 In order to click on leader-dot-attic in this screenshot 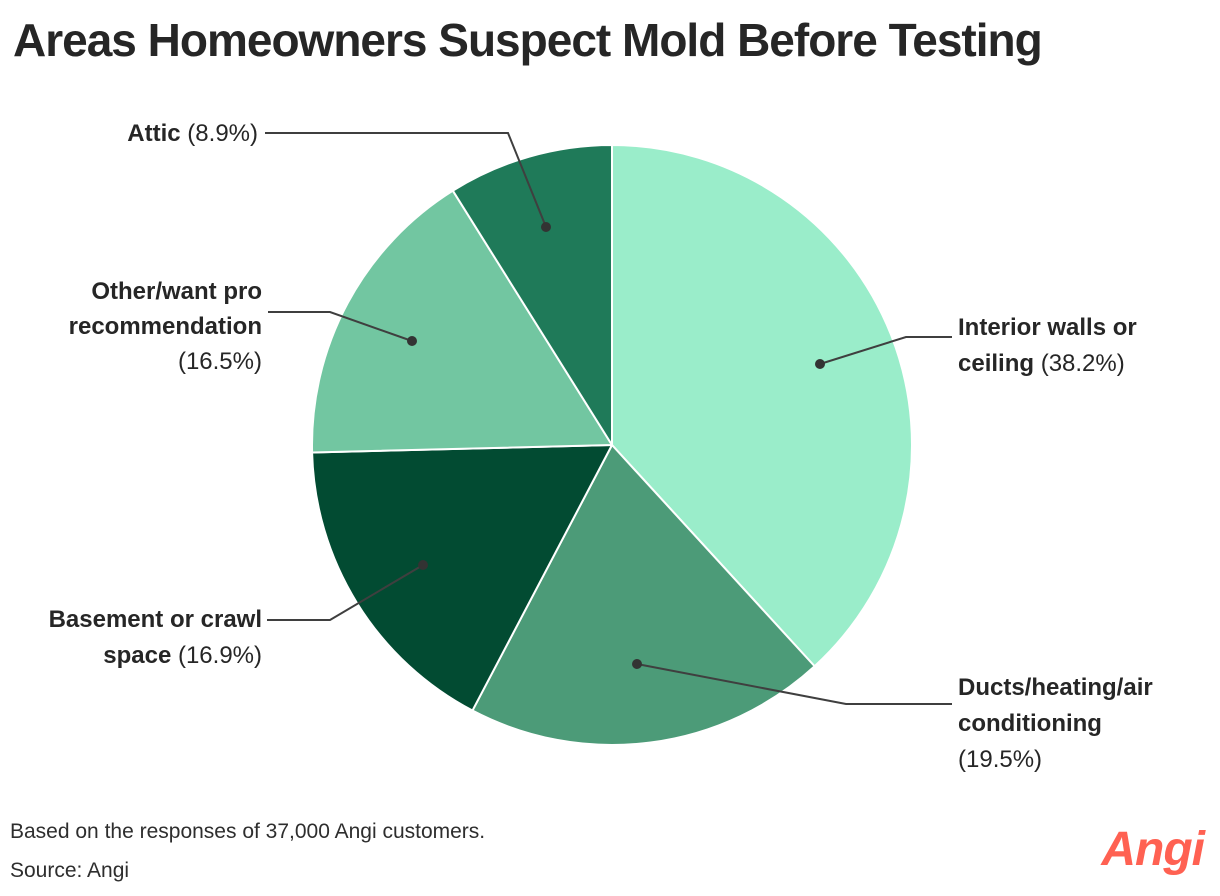, I will do `click(546, 227)`.